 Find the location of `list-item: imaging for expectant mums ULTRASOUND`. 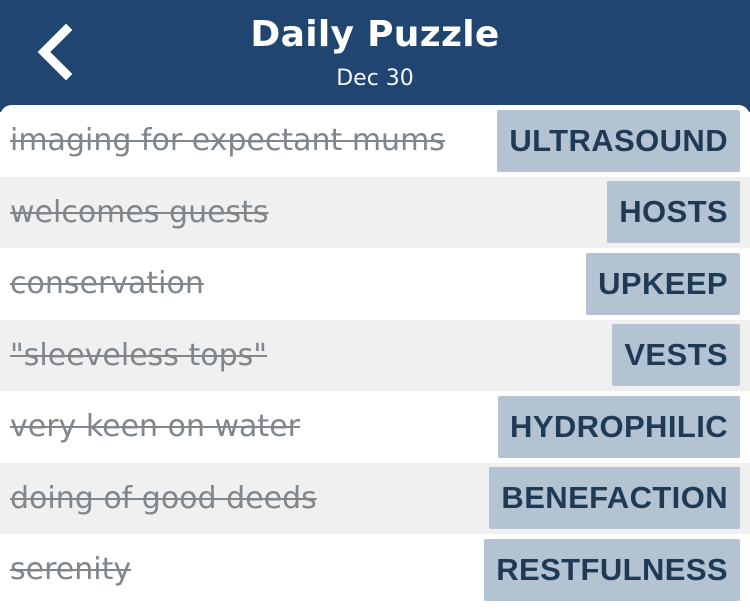

list-item: imaging for expectant mums ULTRASOUND is located at coordinates (375, 141).